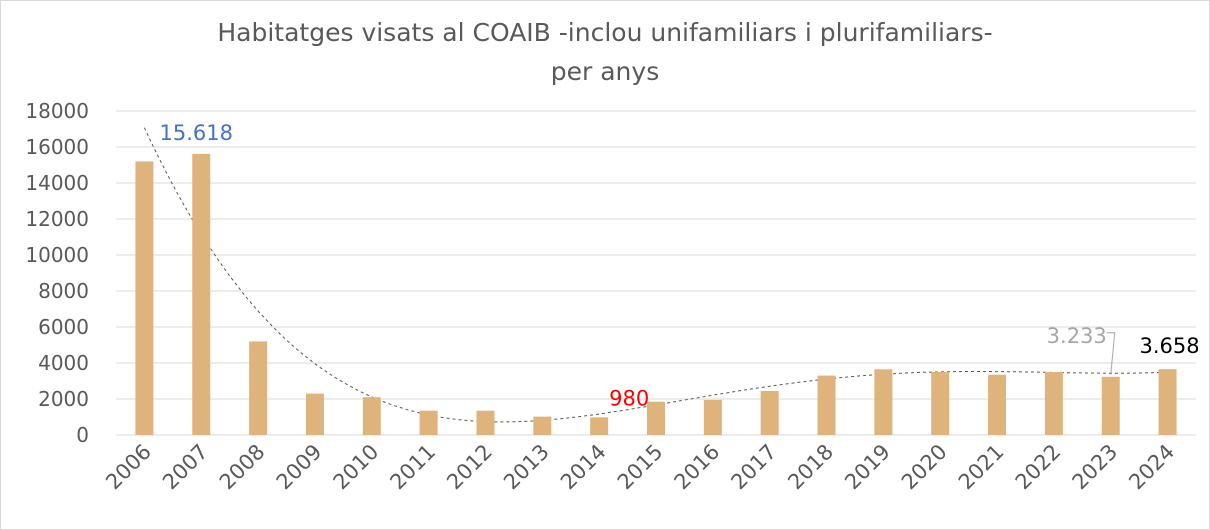 The width and height of the screenshot is (1210, 530). What do you see at coordinates (57, 147) in the screenshot?
I see `y-tick-label: 16000` at bounding box center [57, 147].